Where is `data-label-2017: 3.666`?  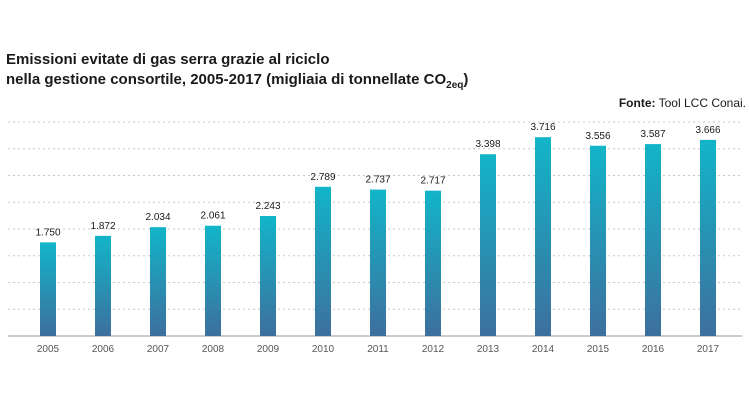
data-label-2017: 3.666 is located at coordinates (707, 130).